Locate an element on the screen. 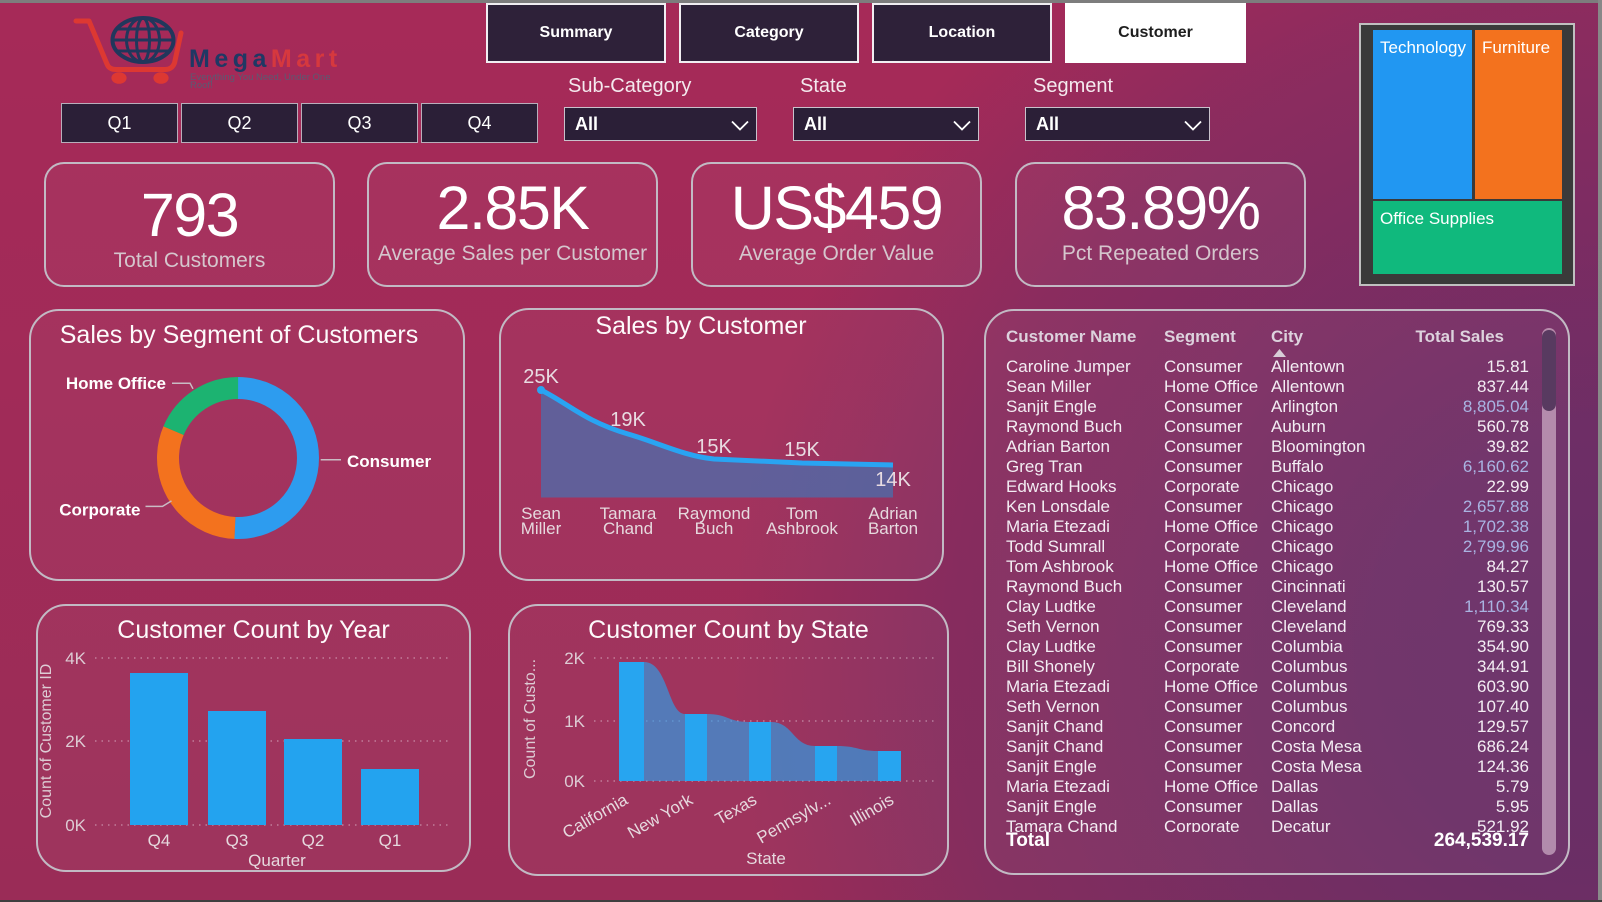  svg-text: Miller is located at coordinates (541, 528).